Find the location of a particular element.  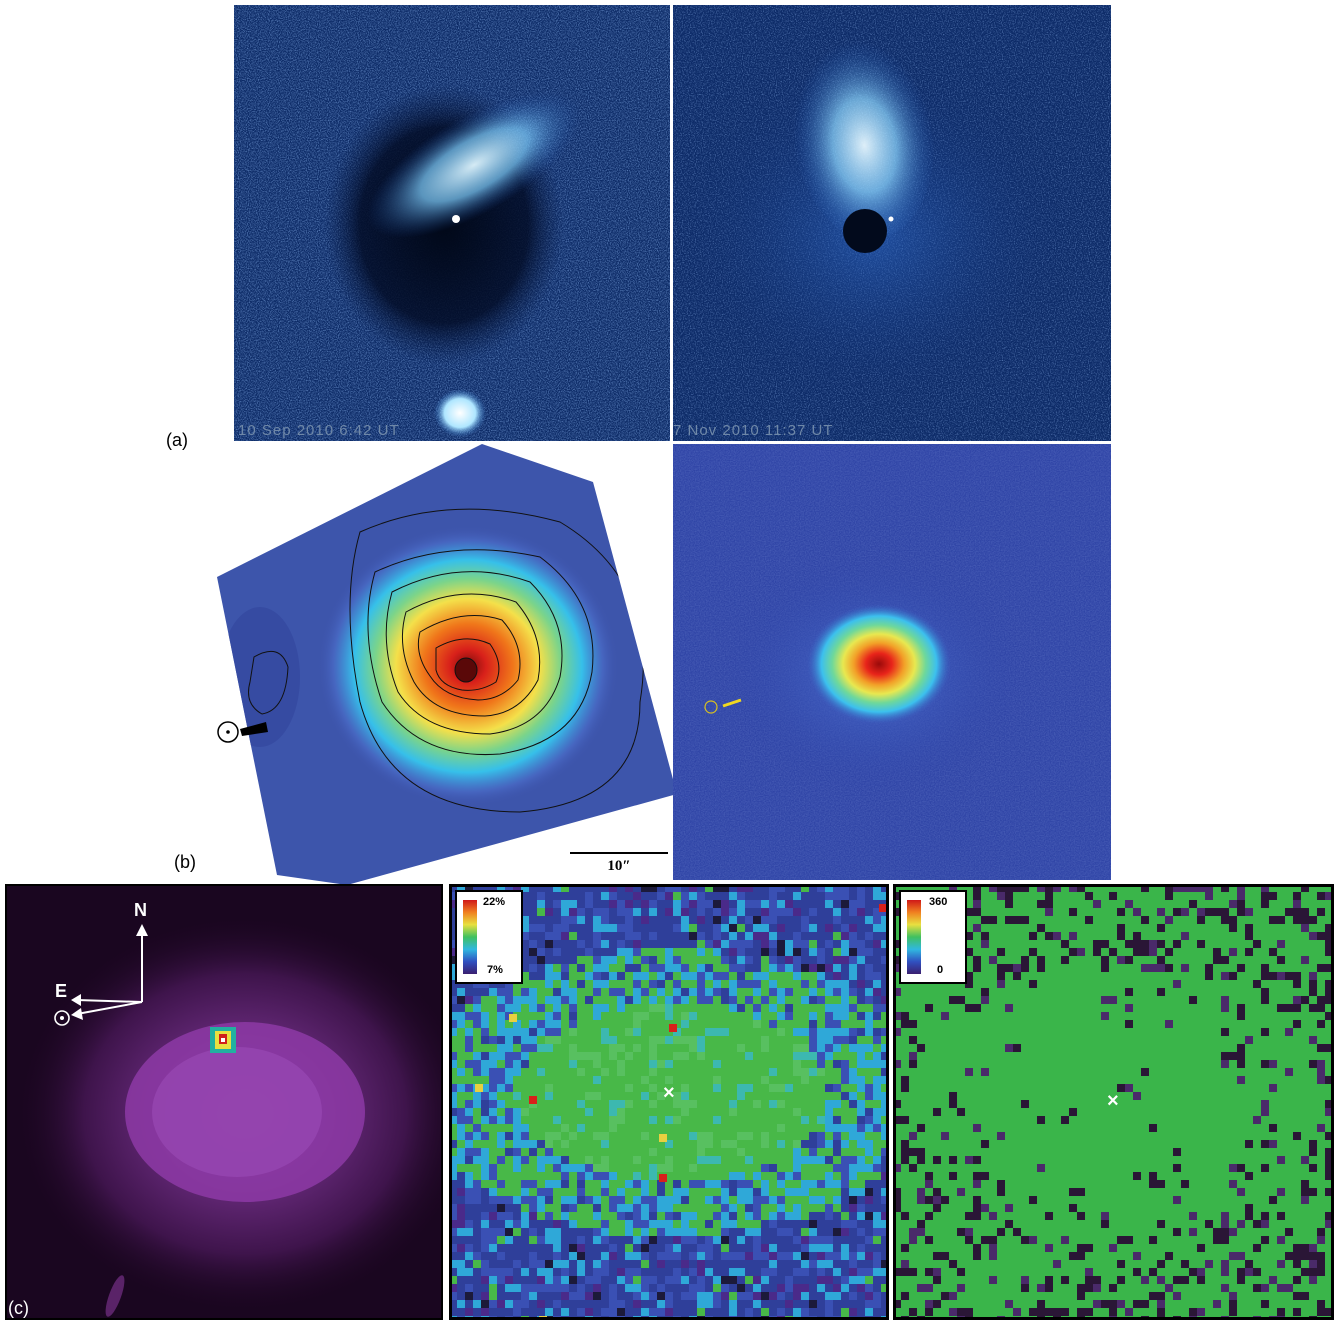

frame-c-middle is located at coordinates (669, 1102).